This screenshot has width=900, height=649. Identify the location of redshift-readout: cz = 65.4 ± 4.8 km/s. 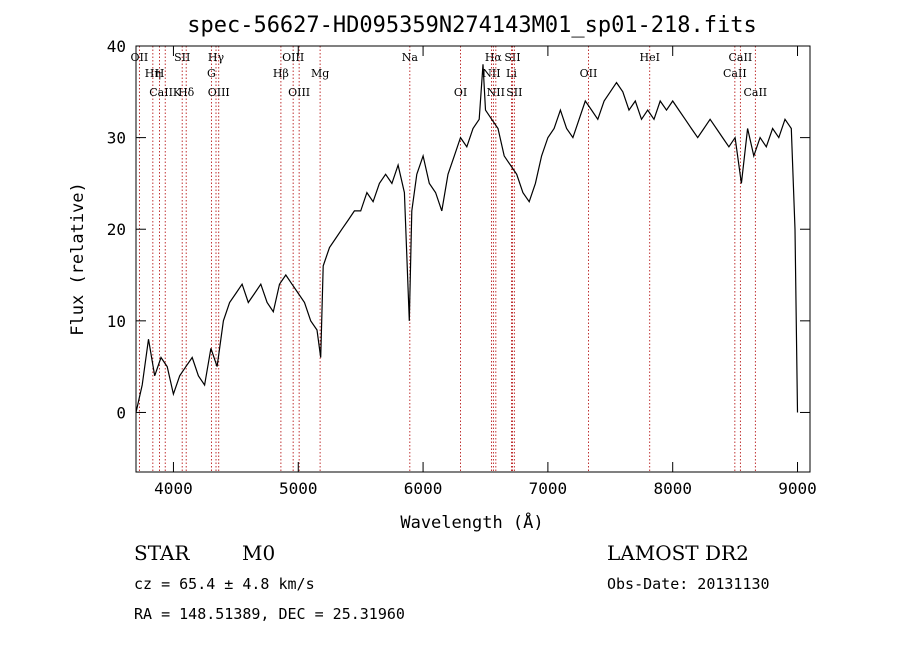
(224, 584).